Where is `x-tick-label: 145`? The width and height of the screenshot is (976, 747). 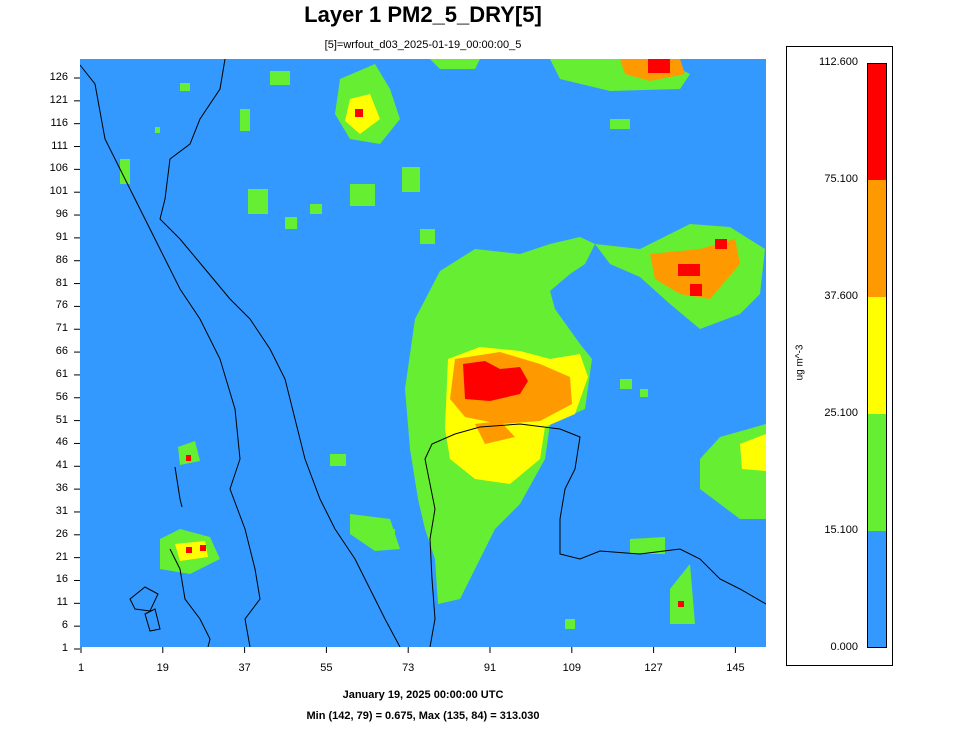
x-tick-label: 145 is located at coordinates (735, 668).